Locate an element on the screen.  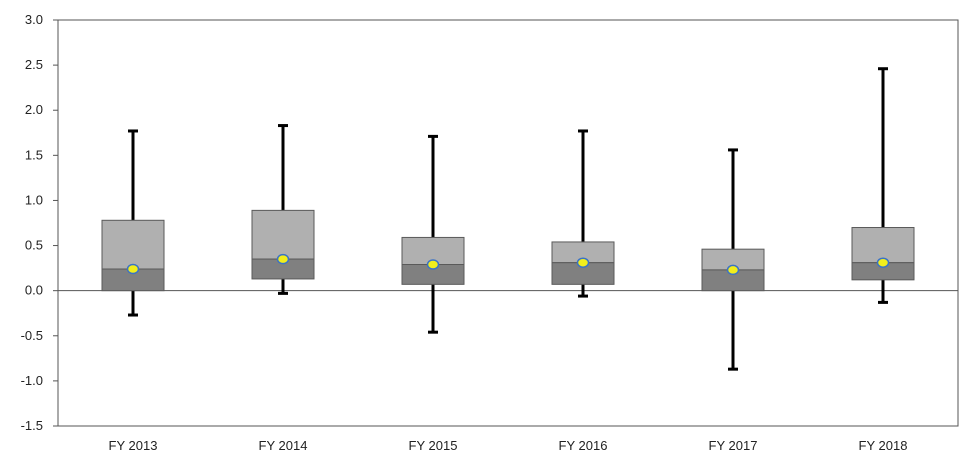
box-fy-2018 is located at coordinates (883, 185).